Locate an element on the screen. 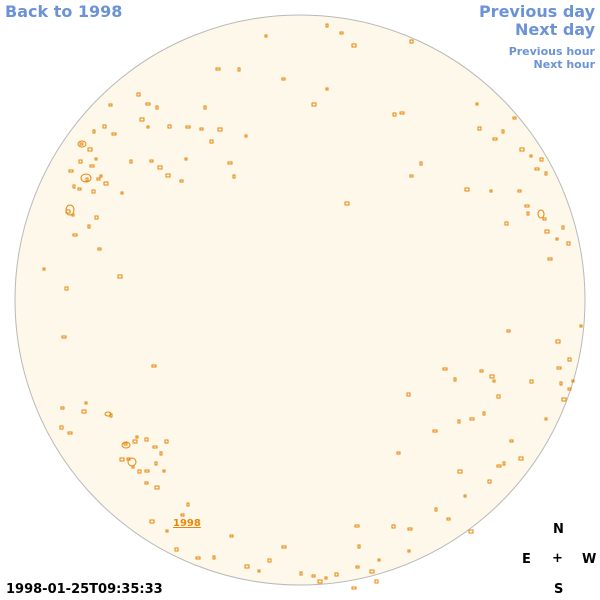  next-hour-link: Next hour is located at coordinates (564, 64).